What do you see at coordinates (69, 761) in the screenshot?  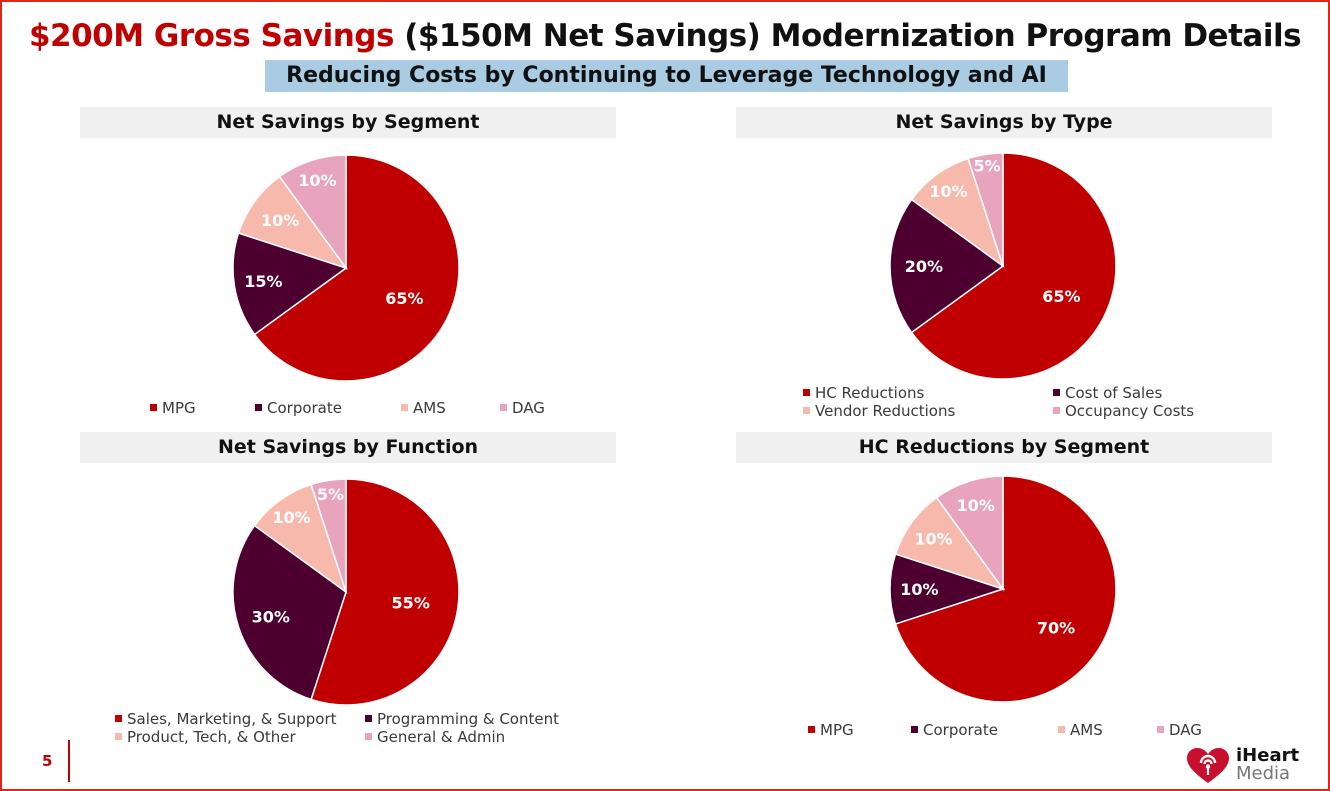 I see `page-divider` at bounding box center [69, 761].